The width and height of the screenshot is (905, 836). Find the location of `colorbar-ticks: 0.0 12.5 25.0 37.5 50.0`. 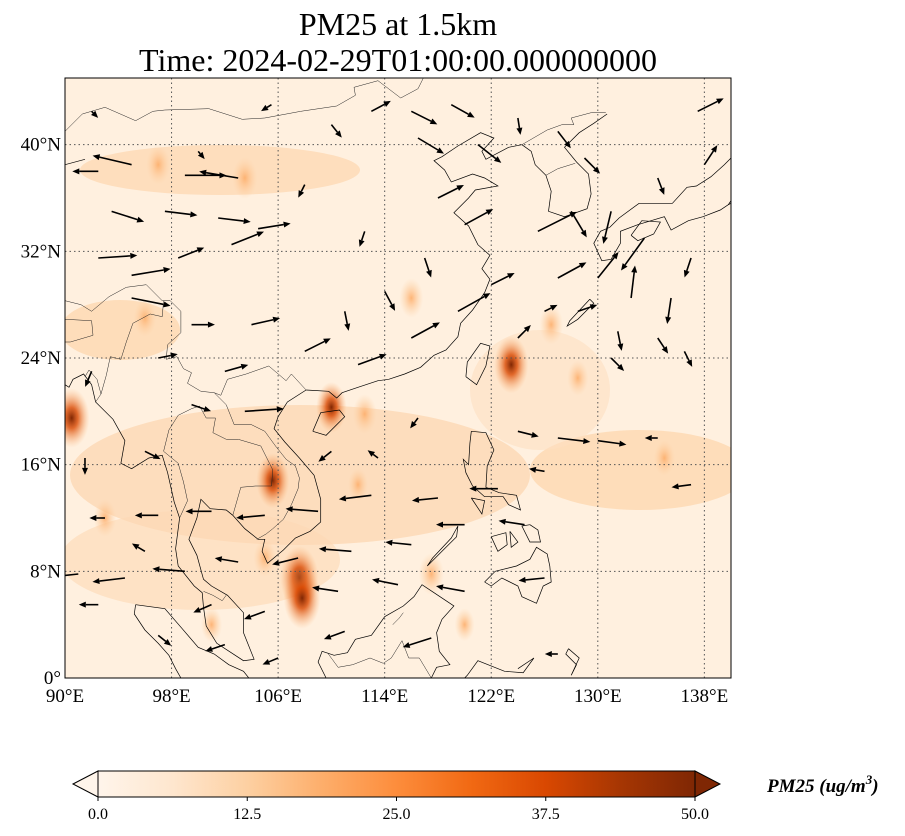

colorbar-ticks: 0.0 12.5 25.0 37.5 50.0 is located at coordinates (398, 810).